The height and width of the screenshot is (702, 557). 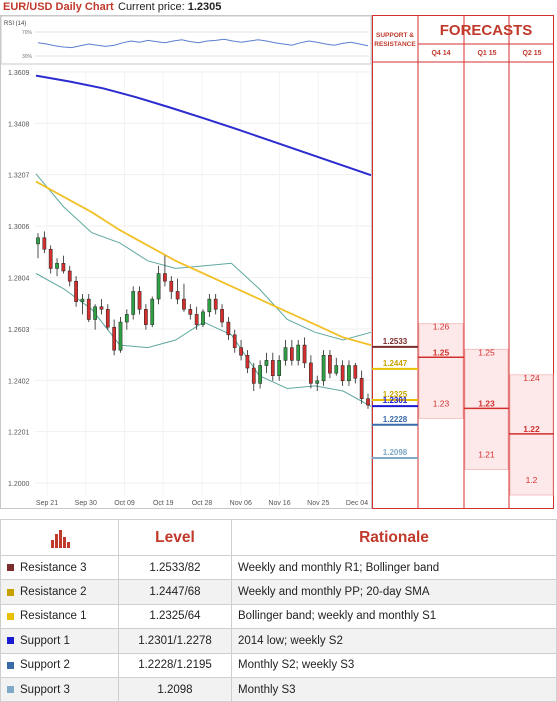 I want to click on sr-level-label: 1.2325, so click(x=395, y=394).